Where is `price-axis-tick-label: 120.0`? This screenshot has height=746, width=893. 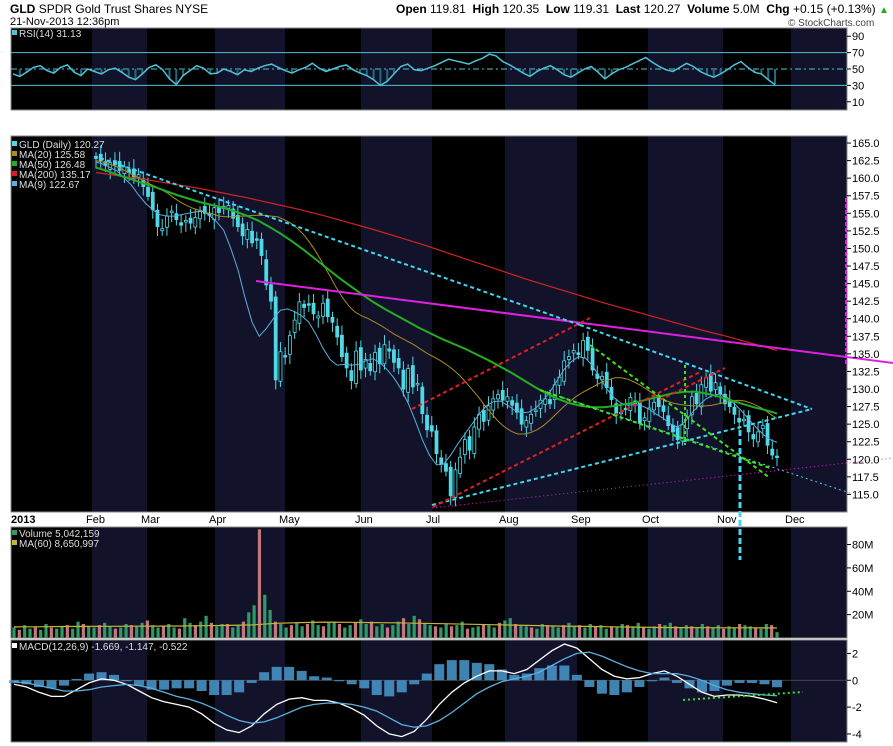 price-axis-tick-label: 120.0 is located at coordinates (866, 460).